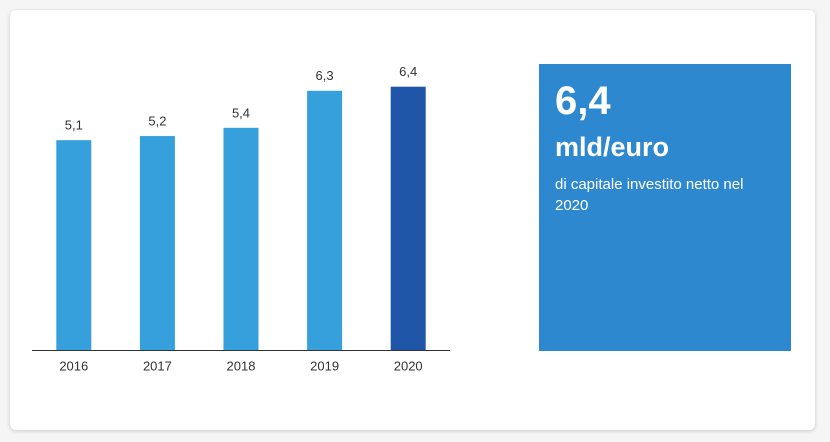 The image size is (830, 442). What do you see at coordinates (241, 365) in the screenshot?
I see `x-tick-label: 2018` at bounding box center [241, 365].